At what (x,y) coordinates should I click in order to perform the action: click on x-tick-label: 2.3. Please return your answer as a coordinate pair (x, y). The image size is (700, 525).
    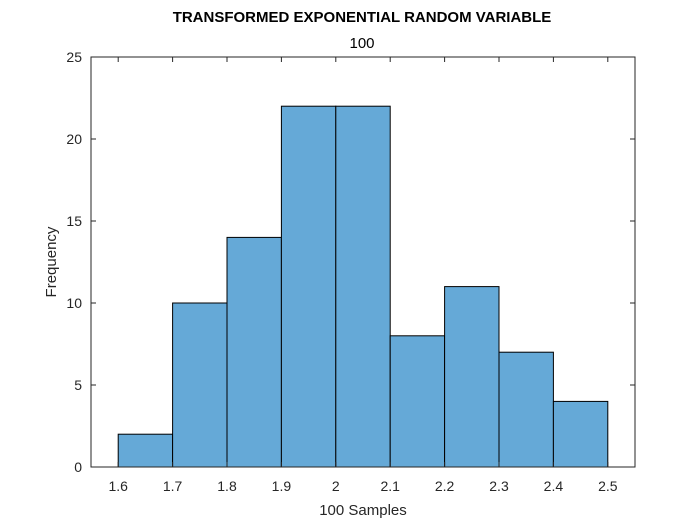
    Looking at the image, I should click on (499, 486).